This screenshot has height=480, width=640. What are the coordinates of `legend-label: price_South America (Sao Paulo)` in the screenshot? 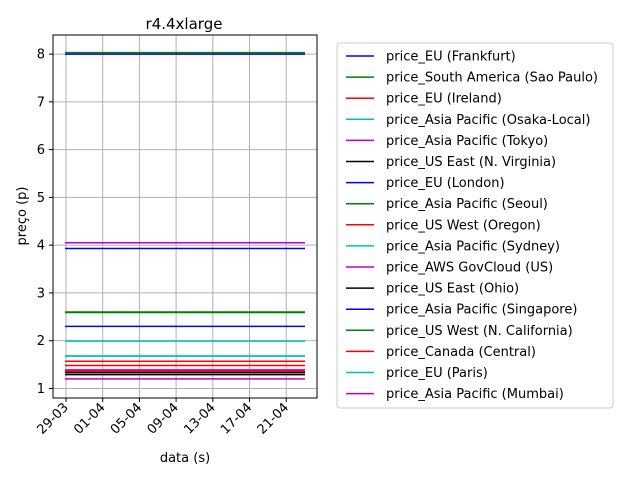 It's located at (492, 78).